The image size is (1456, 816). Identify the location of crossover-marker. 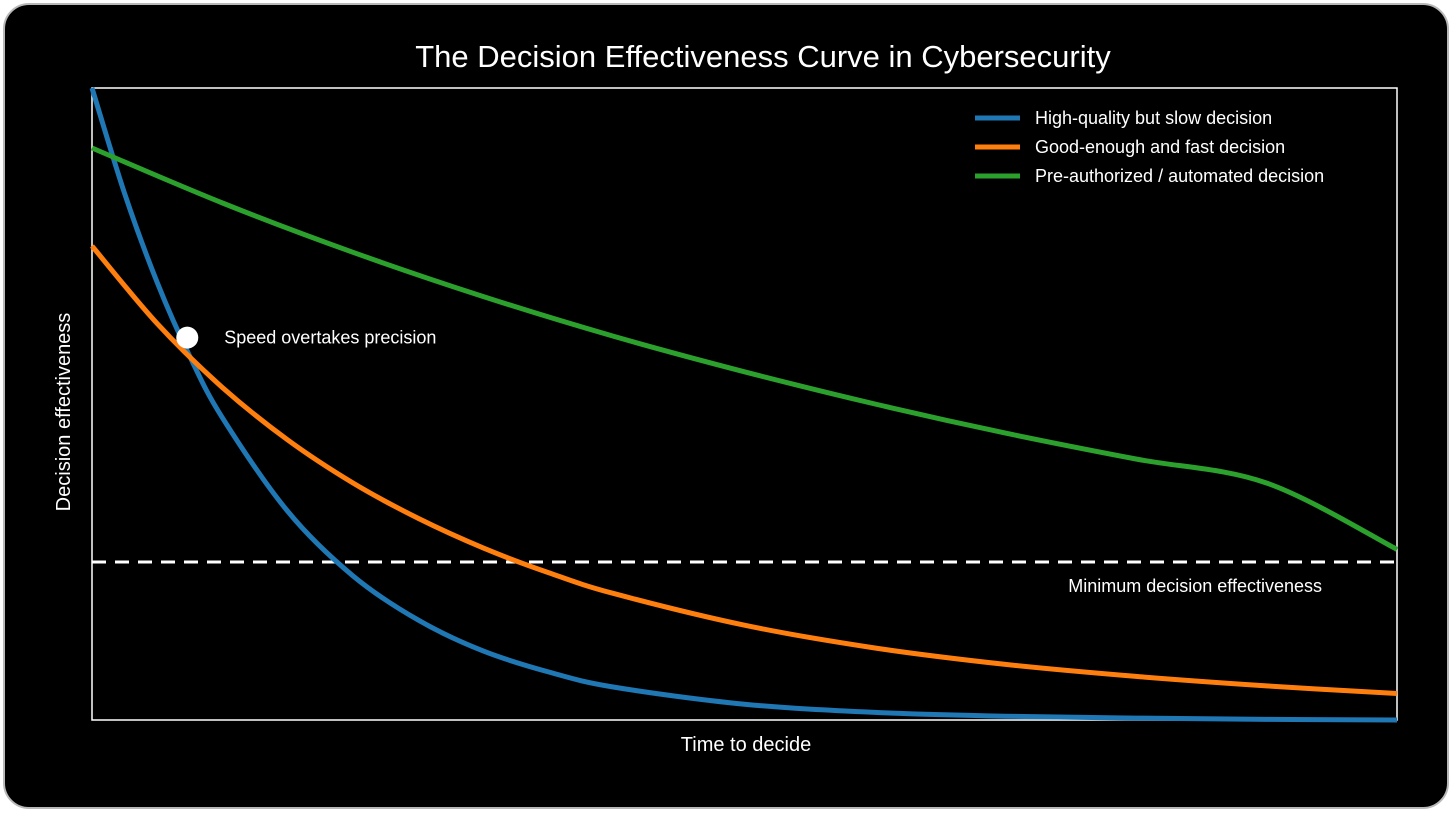
(187, 337).